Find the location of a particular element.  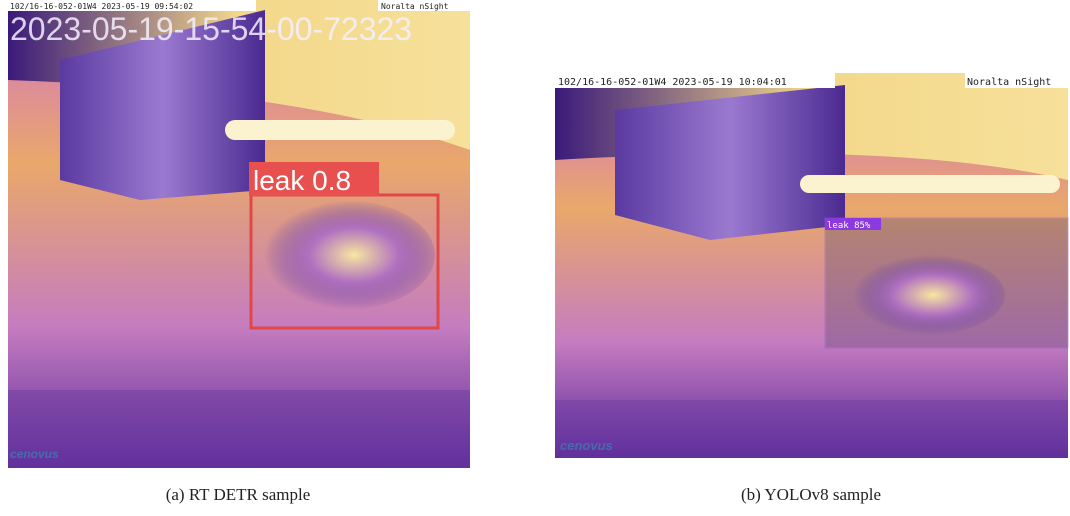

detection-label: leak 0.8 is located at coordinates (302, 180).